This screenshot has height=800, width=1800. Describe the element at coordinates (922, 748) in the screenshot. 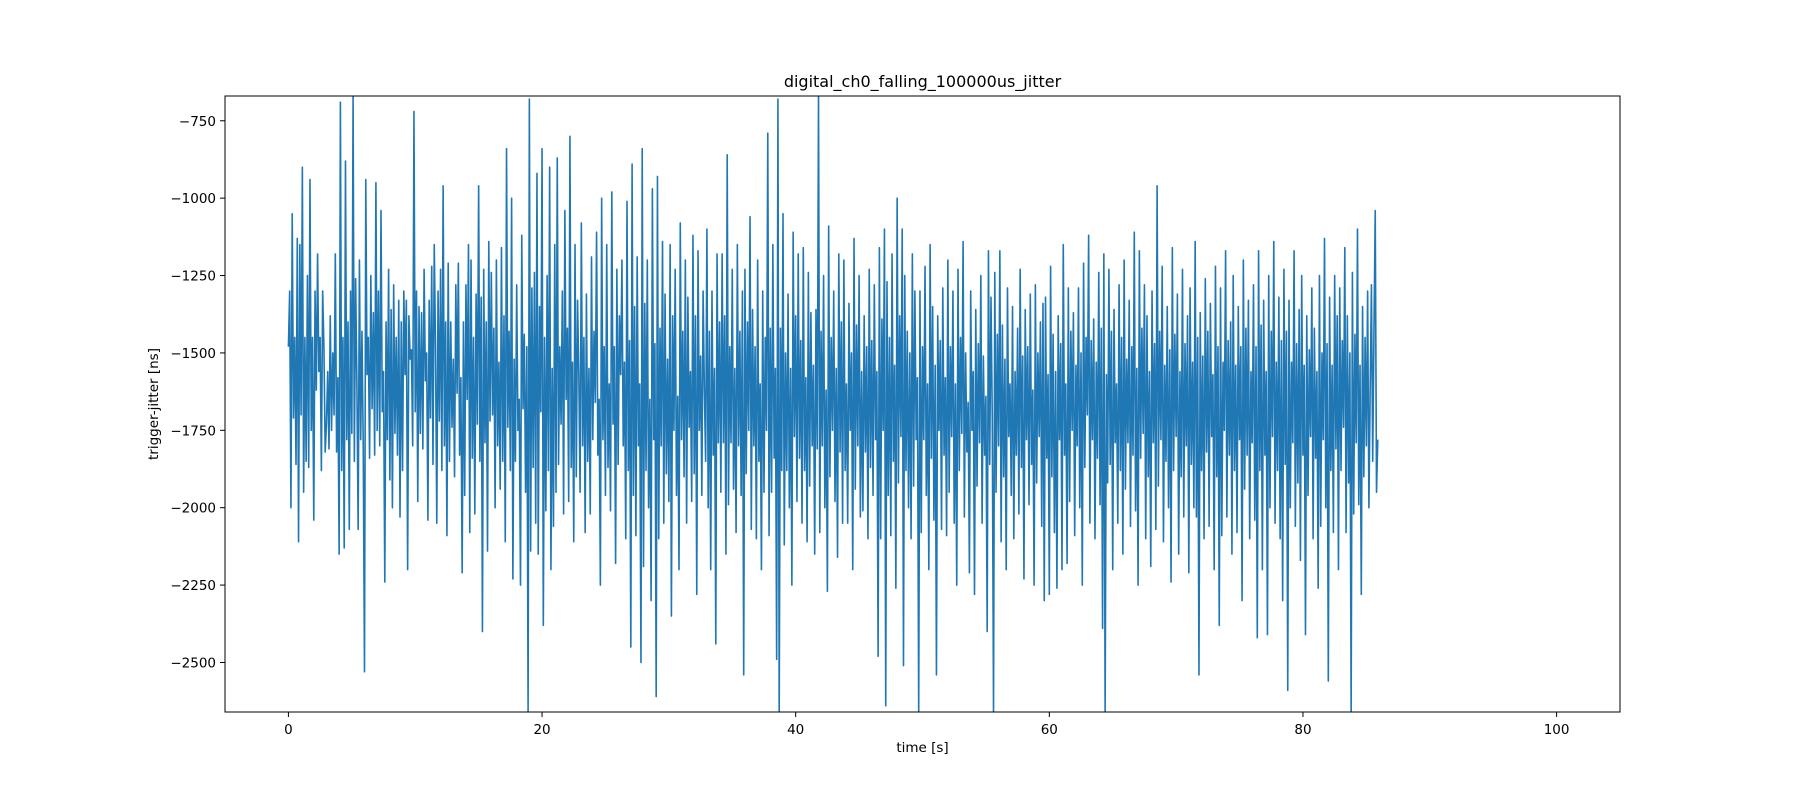

I see `x-axis-label: time [s]` at that location.